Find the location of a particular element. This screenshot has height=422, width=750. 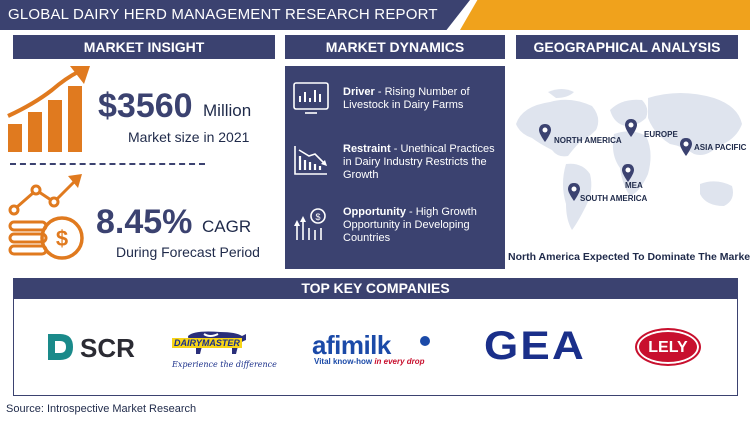

growth-opportunity-icon: $ is located at coordinates (310, 224).